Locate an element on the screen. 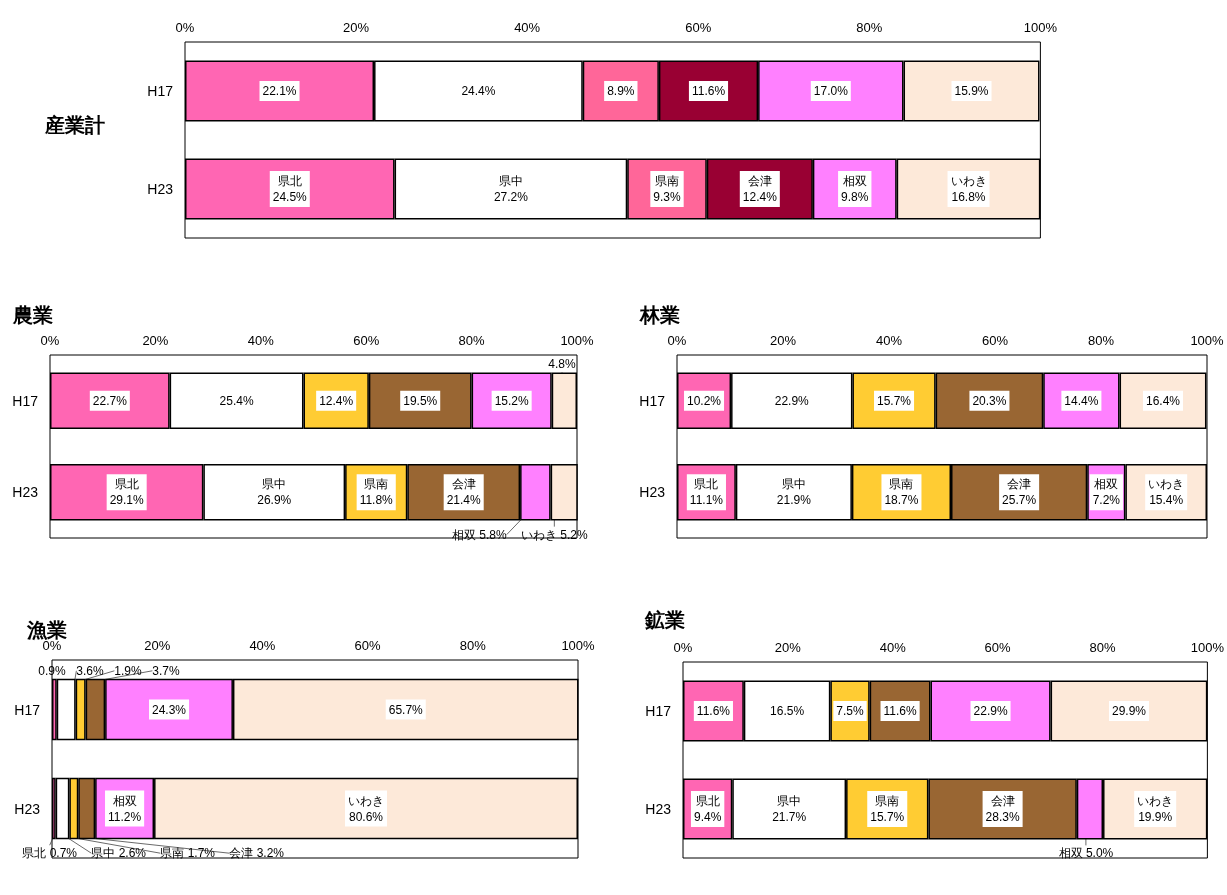 Image resolution: width=1227 pixels, height=895 pixels. data-label: 県北 24.5% is located at coordinates (290, 189).